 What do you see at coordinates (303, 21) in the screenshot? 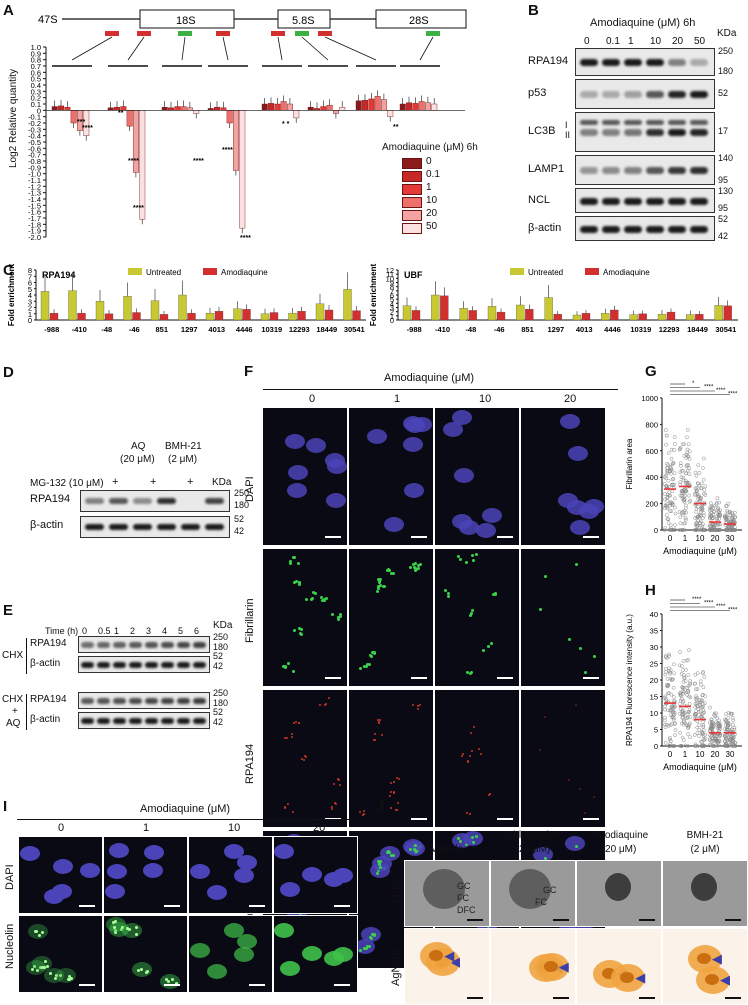
I see `rrna-5-8s-label: 5.8S` at bounding box center [303, 21].